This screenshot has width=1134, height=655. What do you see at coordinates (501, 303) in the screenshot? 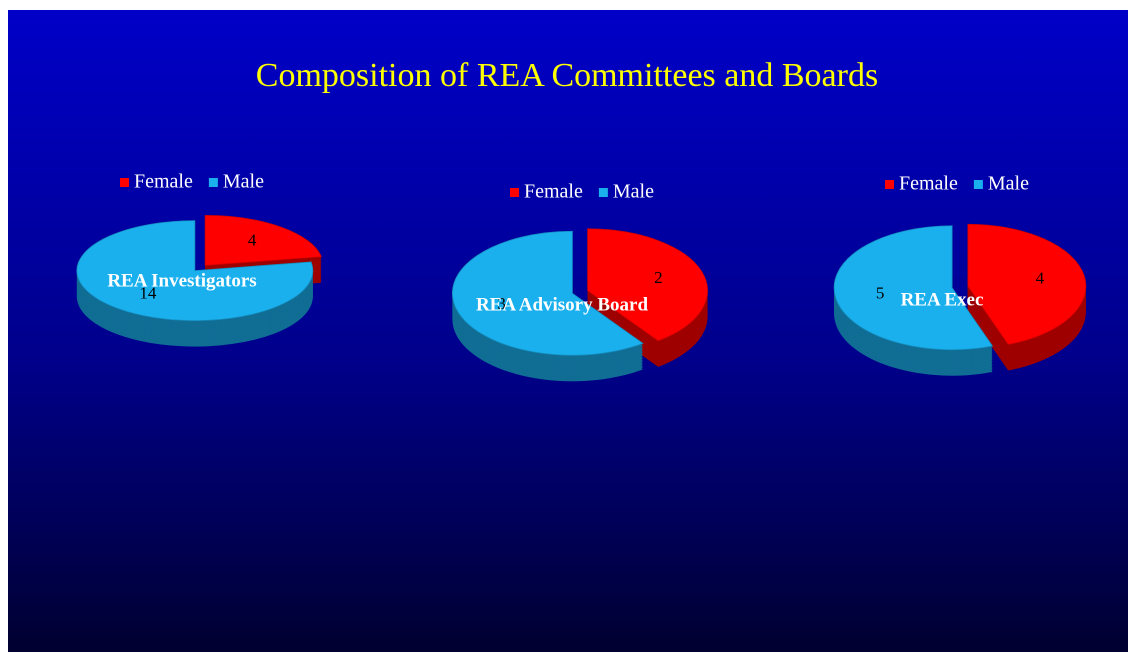
I see `data-label: 3` at bounding box center [501, 303].